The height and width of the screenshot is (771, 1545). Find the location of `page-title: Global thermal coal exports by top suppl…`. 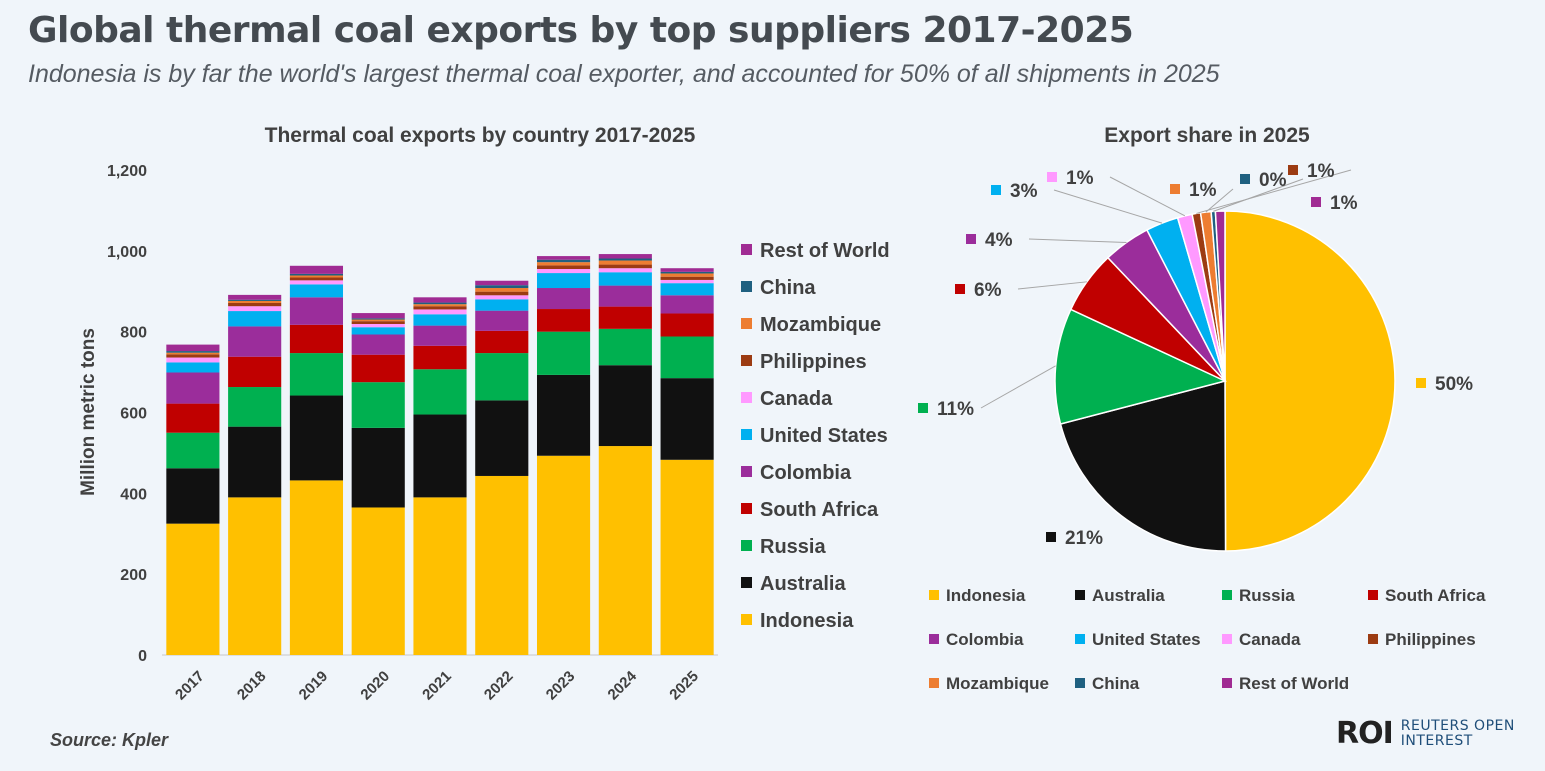

page-title: Global thermal coal exports by top suppl… is located at coordinates (581, 30).